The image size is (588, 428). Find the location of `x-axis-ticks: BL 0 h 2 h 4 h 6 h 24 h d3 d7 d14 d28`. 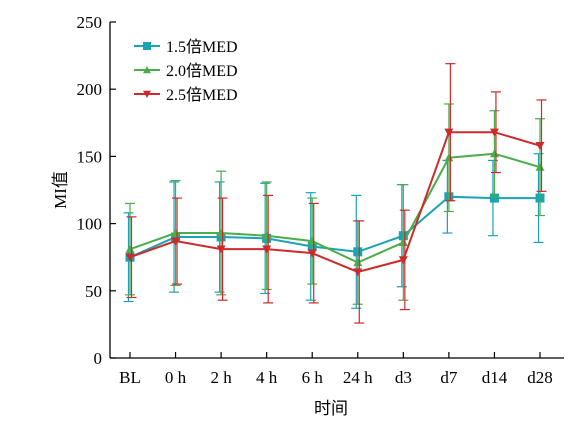

x-axis-ticks: BL 0 h 2 h 4 h 6 h 24 h d3 d7 d14 d28 is located at coordinates (336, 369).